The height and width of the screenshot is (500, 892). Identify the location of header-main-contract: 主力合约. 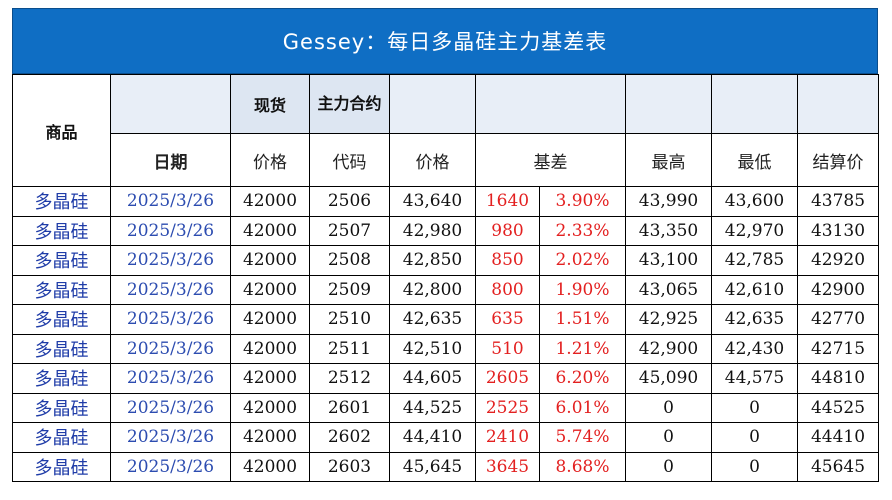
(349, 104).